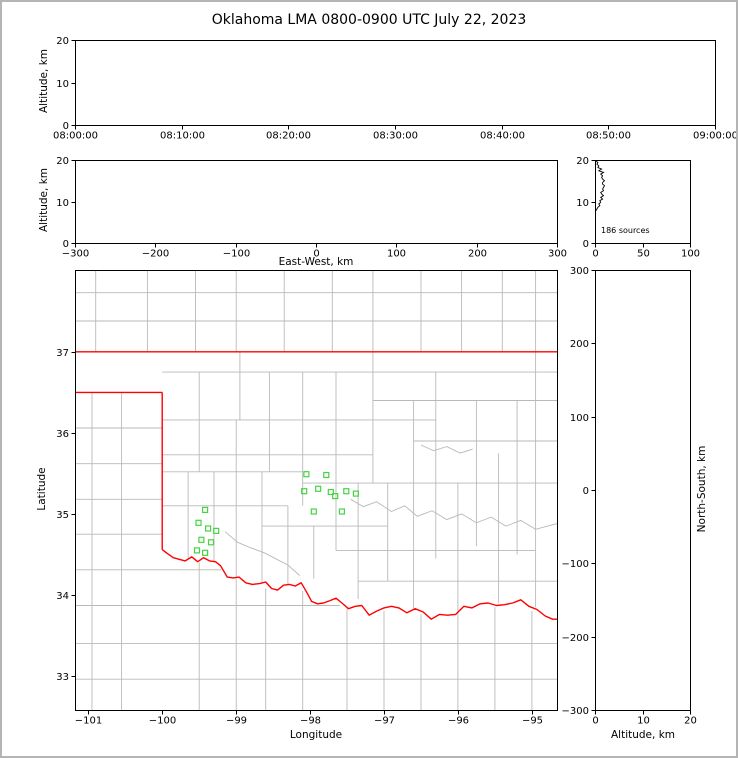  What do you see at coordinates (642, 735) in the screenshot?
I see `ns-panel-x-axis-label: Altitude, km` at bounding box center [642, 735].